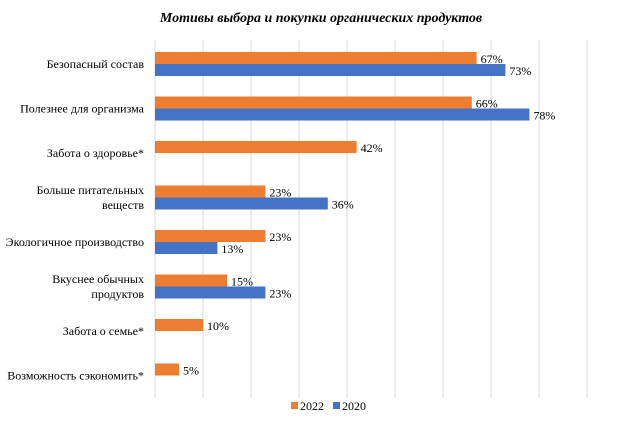  I want to click on data-label-2022: 15%, so click(242, 282).